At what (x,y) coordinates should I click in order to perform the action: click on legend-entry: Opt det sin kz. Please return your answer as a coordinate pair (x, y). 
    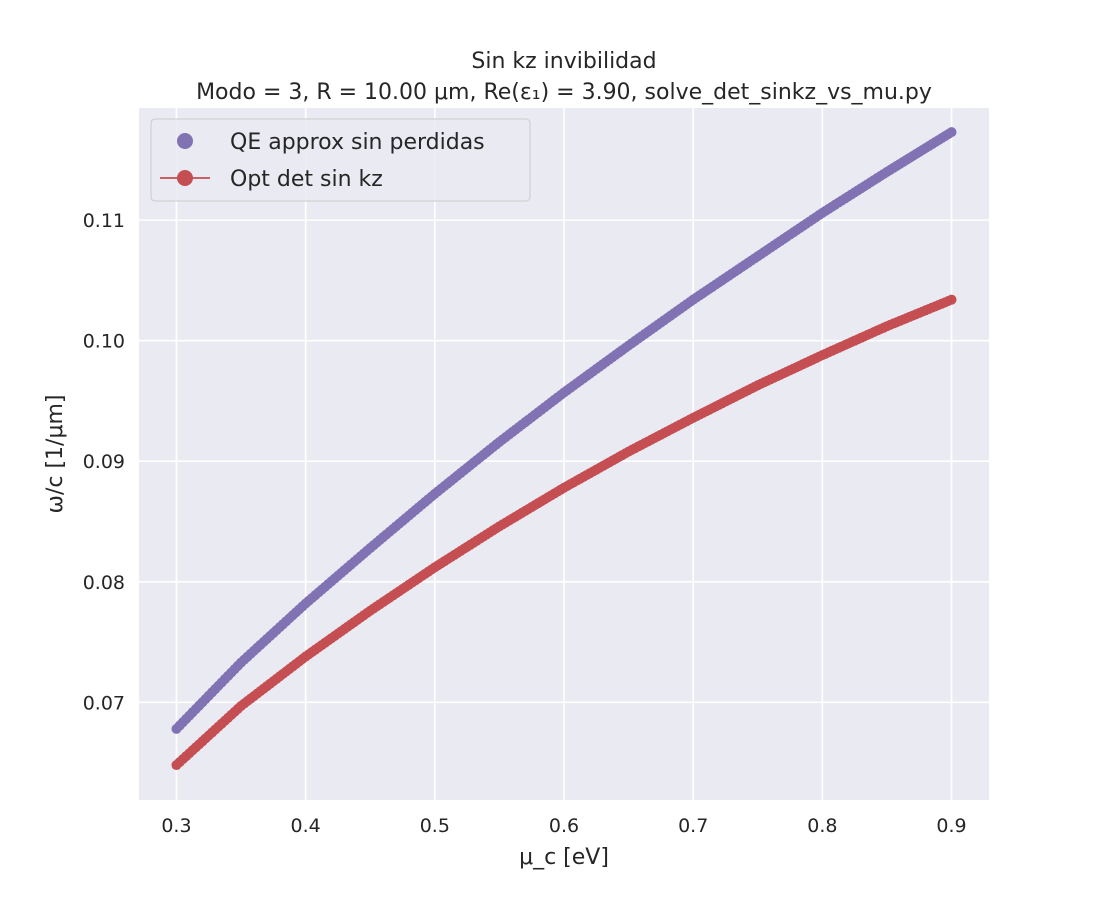
    Looking at the image, I should click on (271, 179).